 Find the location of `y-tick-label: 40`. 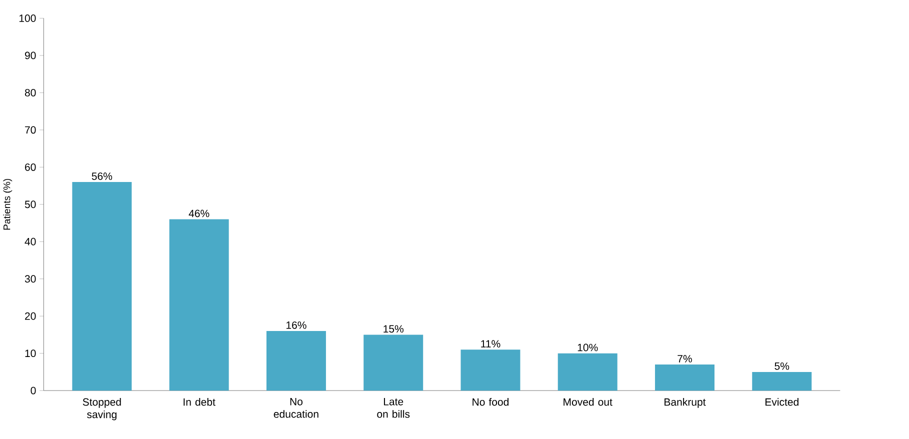

y-tick-label: 40 is located at coordinates (30, 242).